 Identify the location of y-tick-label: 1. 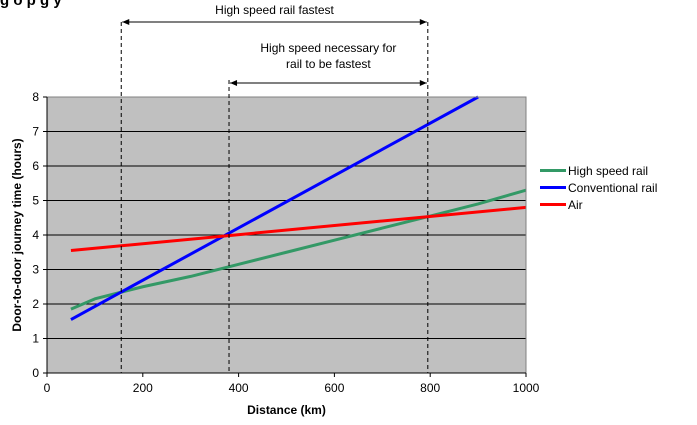
(35, 339).